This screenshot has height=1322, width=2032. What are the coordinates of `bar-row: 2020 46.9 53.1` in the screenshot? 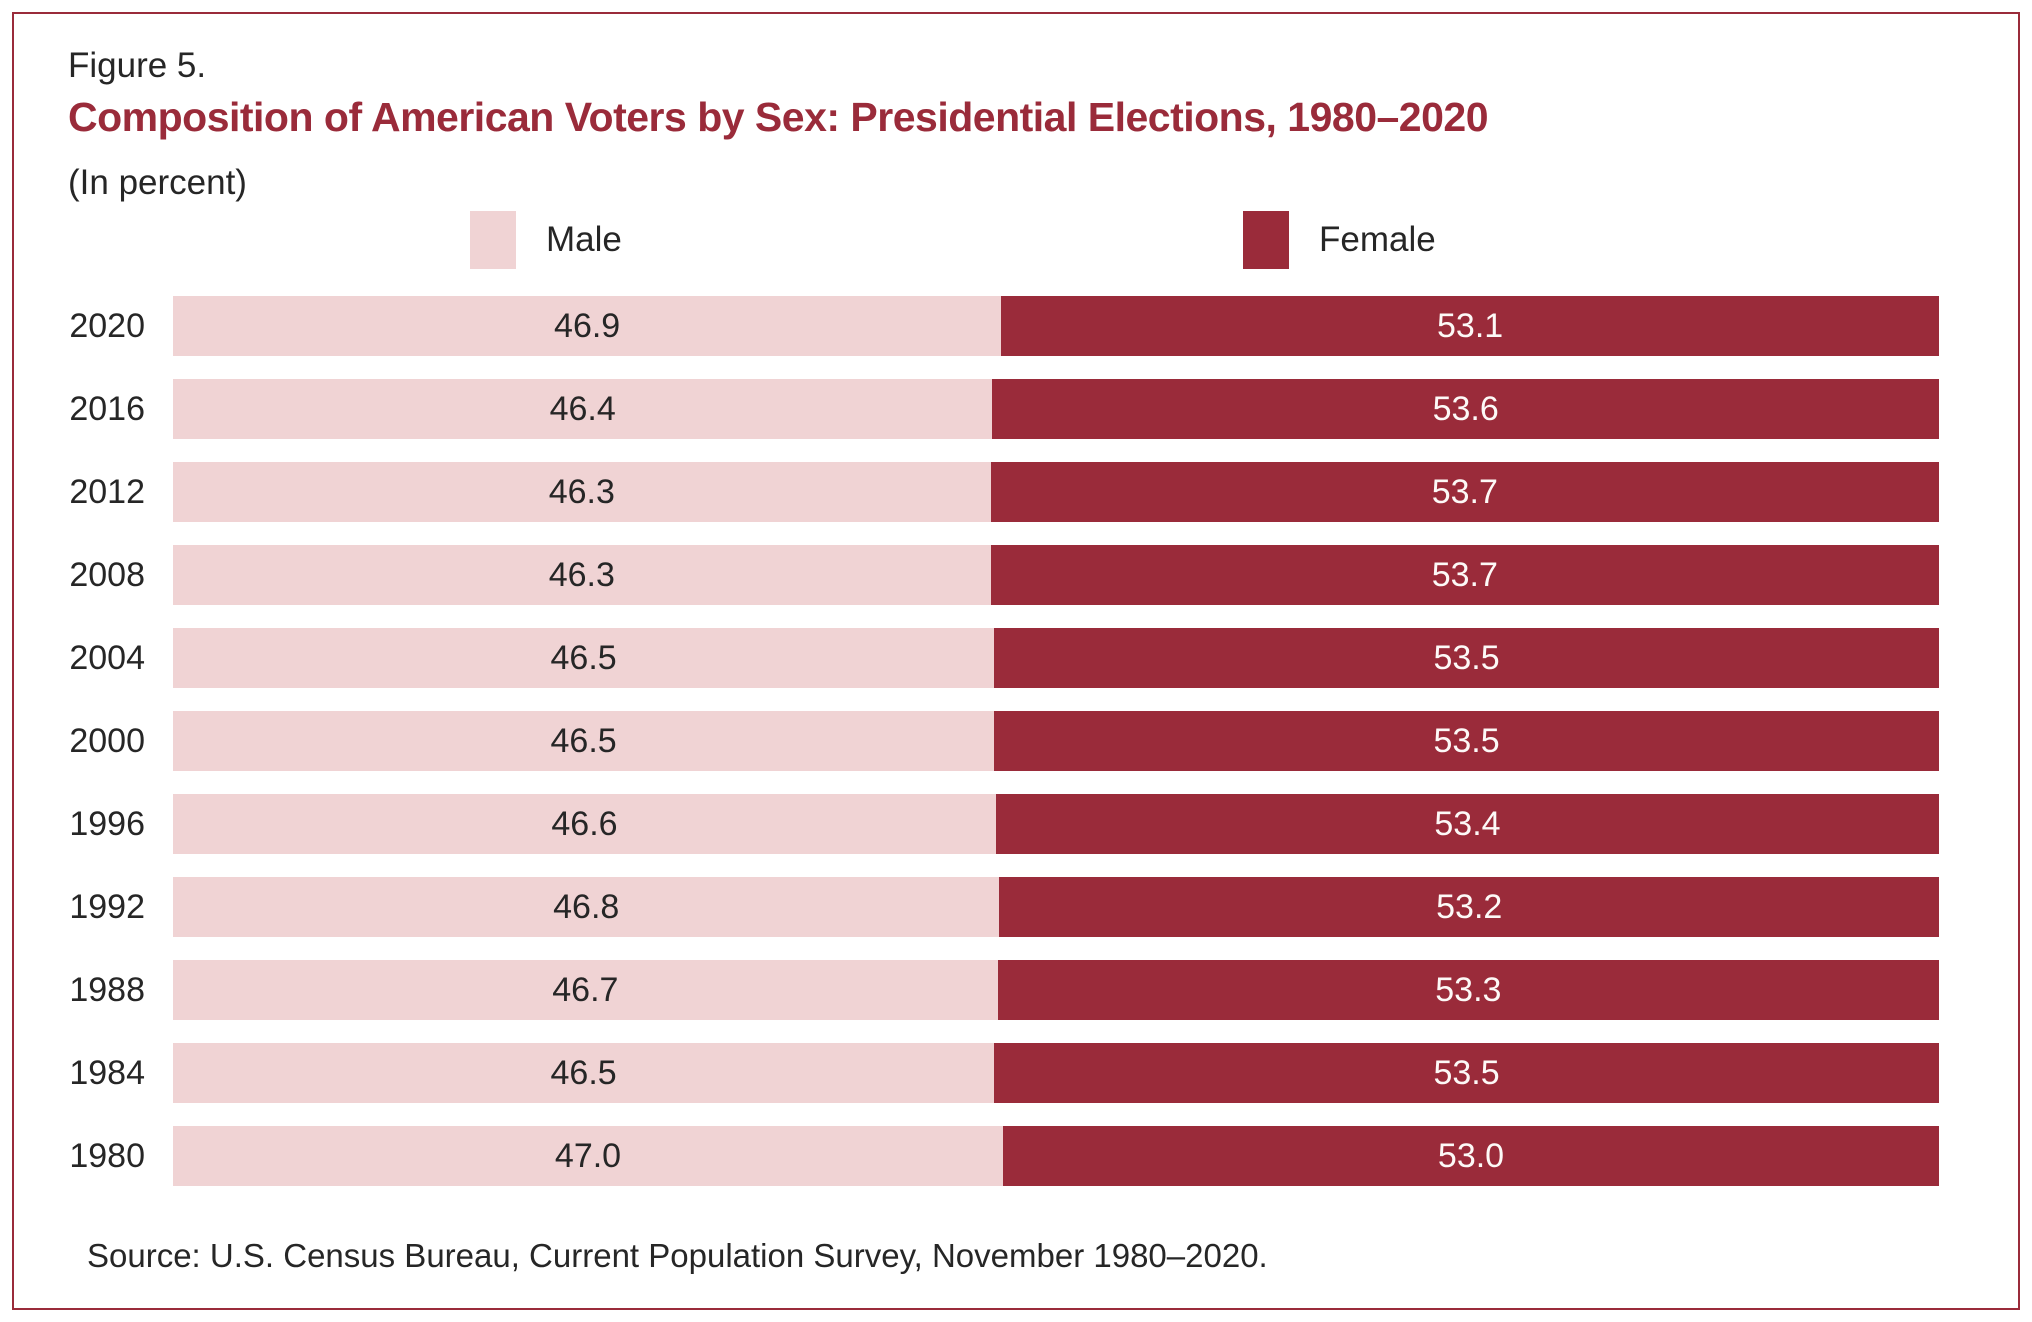 It's located at (1016, 326).